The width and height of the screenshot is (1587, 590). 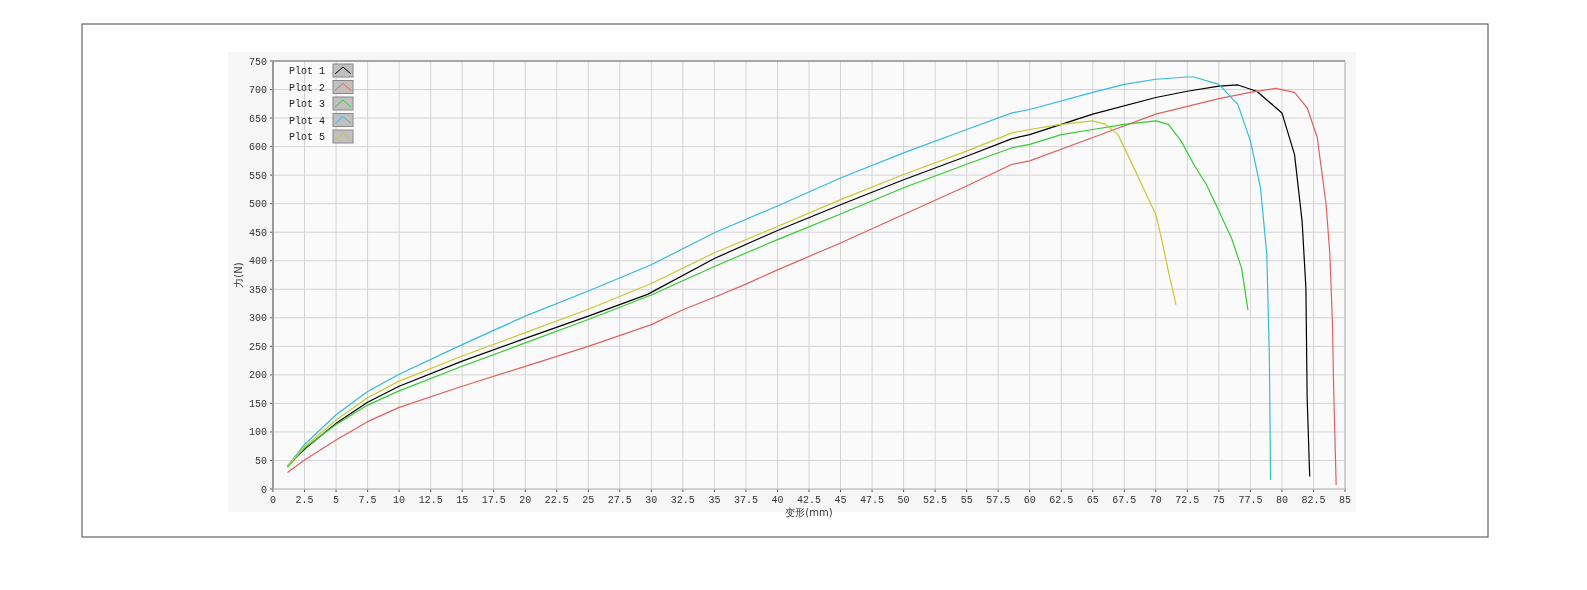 What do you see at coordinates (307, 104) in the screenshot?
I see `legend-label: Plot 3` at bounding box center [307, 104].